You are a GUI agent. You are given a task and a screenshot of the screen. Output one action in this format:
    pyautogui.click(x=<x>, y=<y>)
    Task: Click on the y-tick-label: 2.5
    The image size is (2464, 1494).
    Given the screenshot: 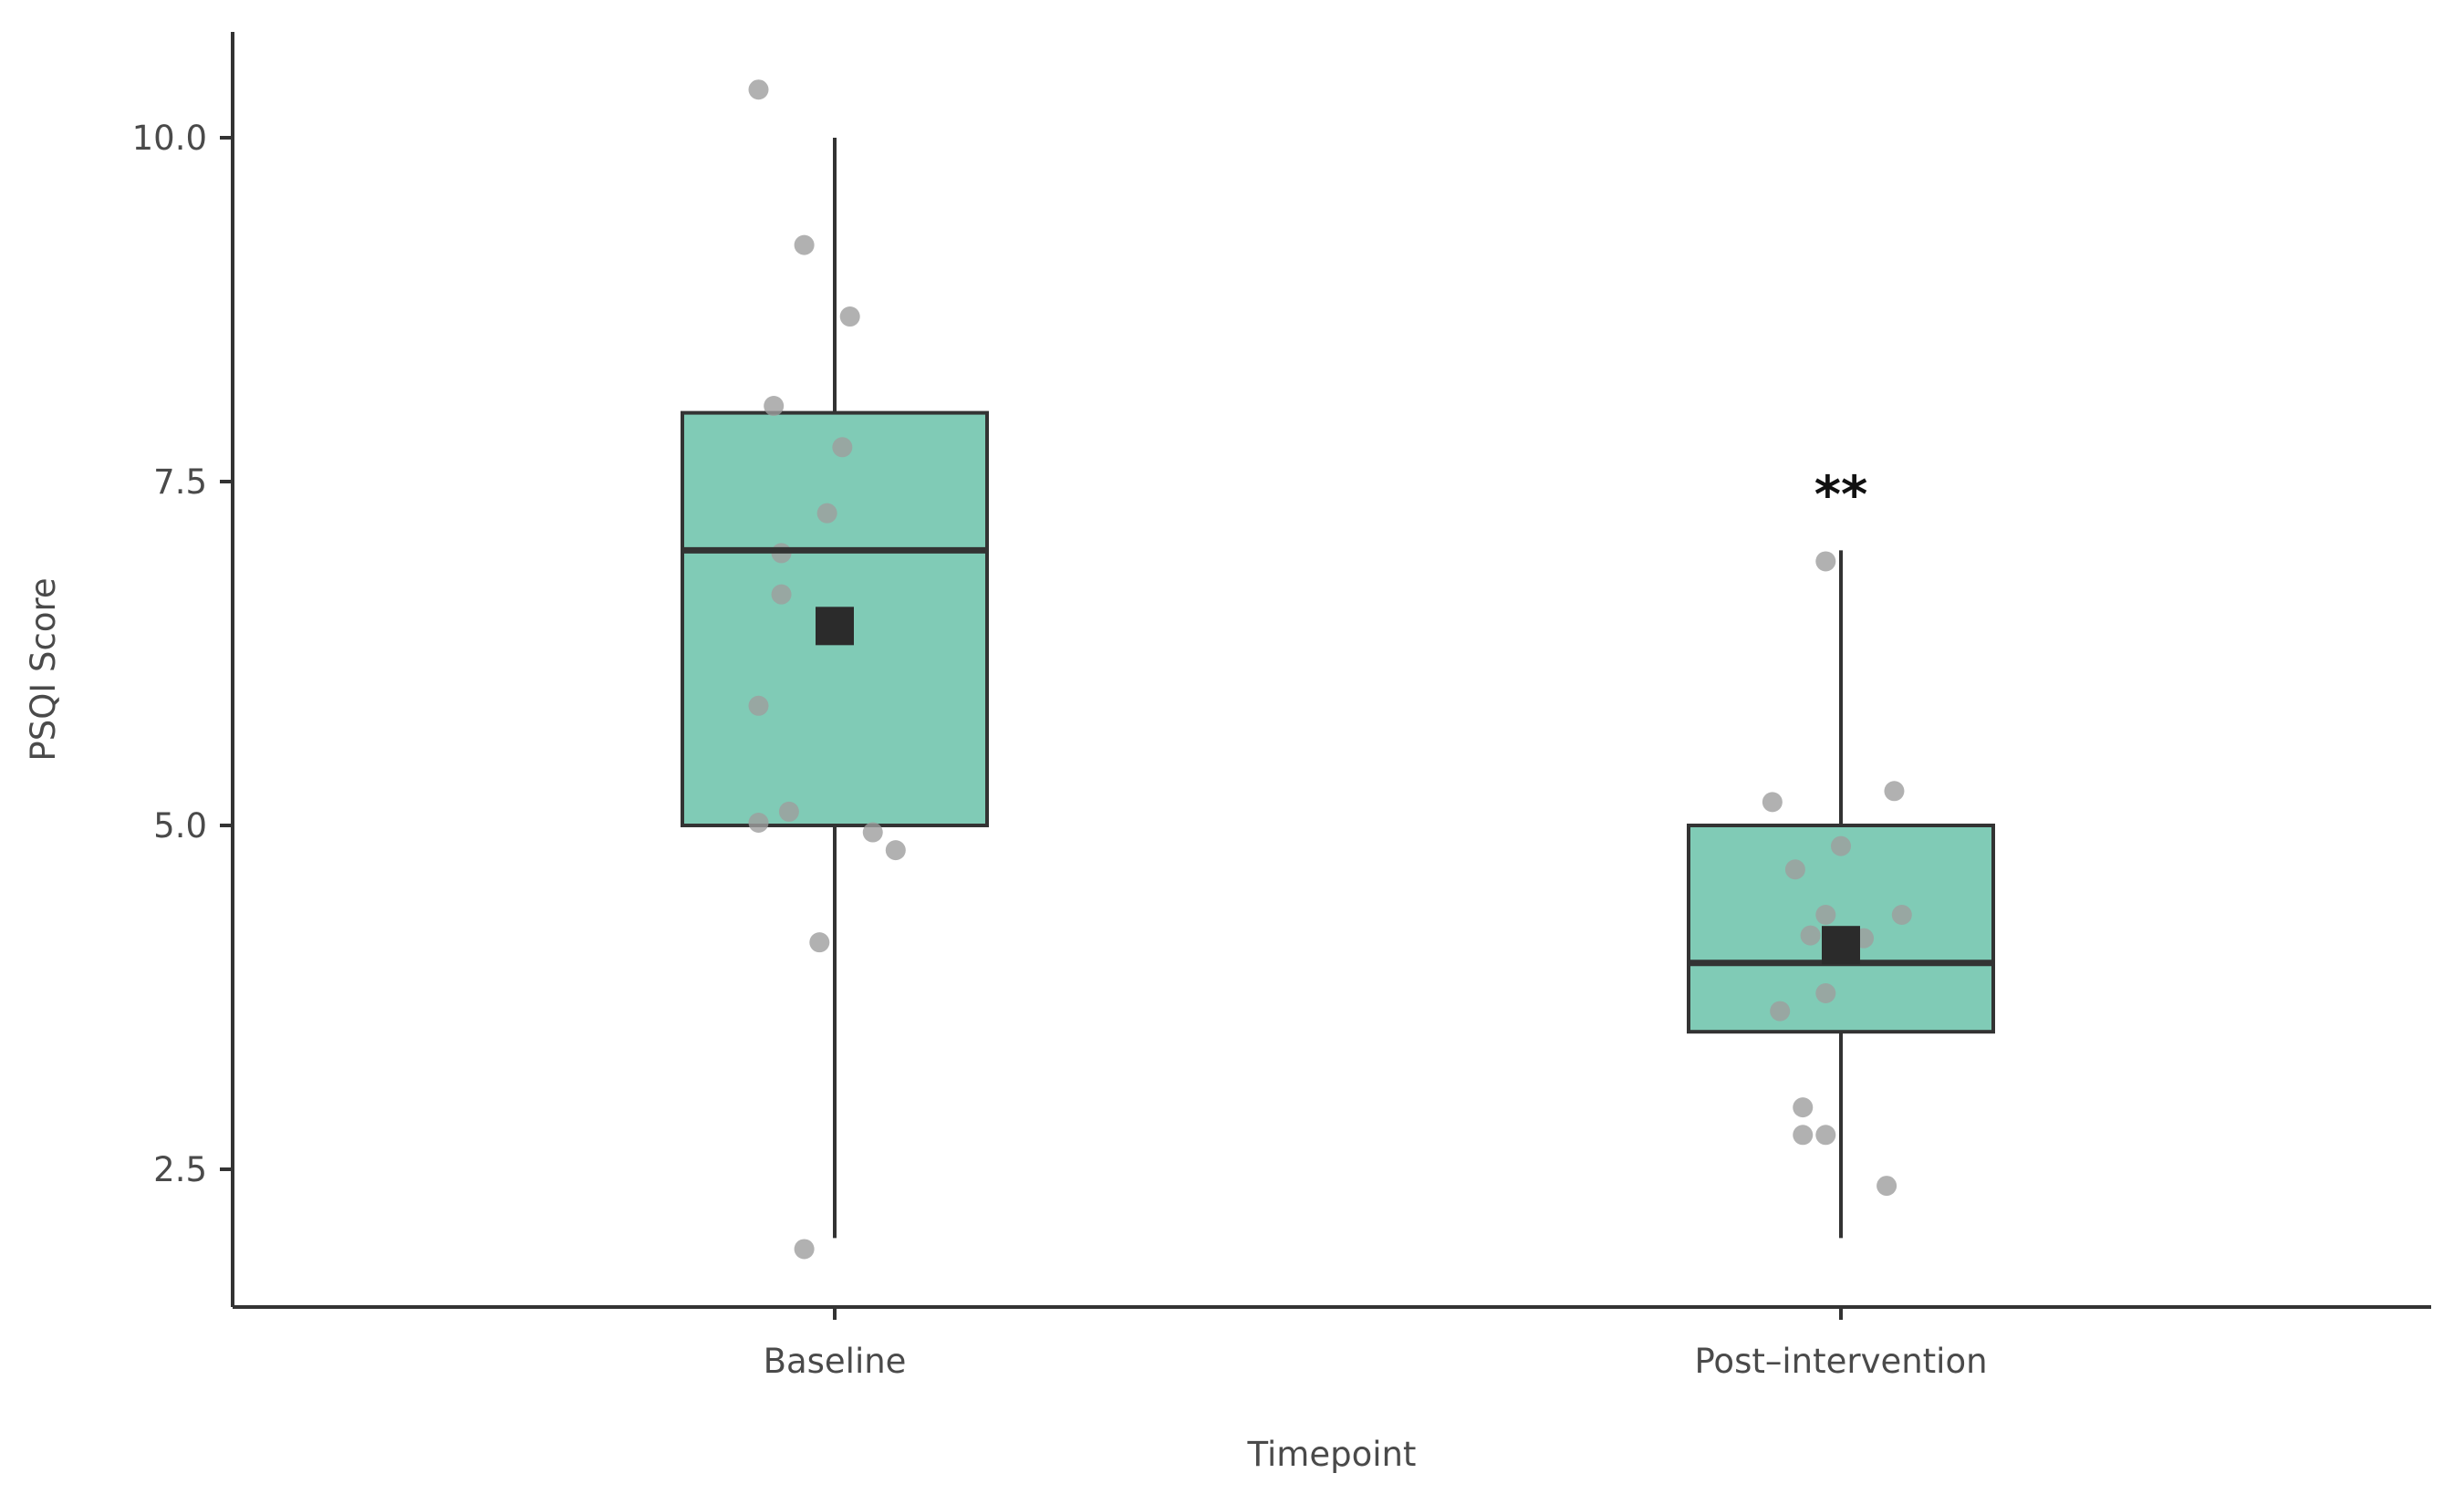 What is the action you would take?
    pyautogui.click(x=180, y=1169)
    